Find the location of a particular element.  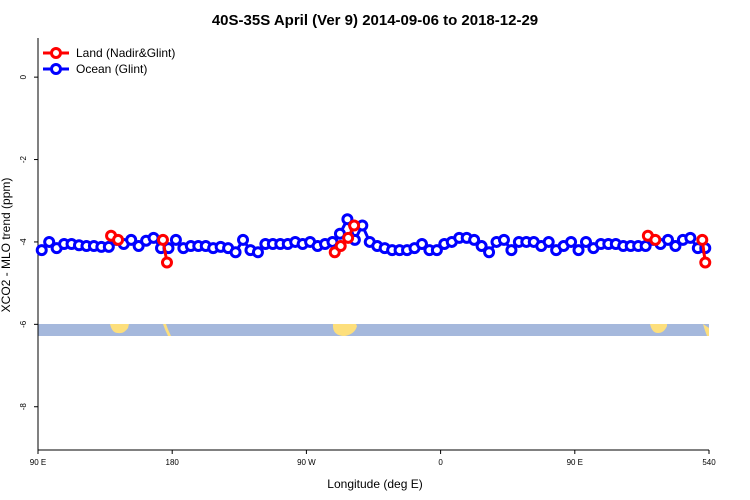

y-tick-label: -4 is located at coordinates (23, 242).